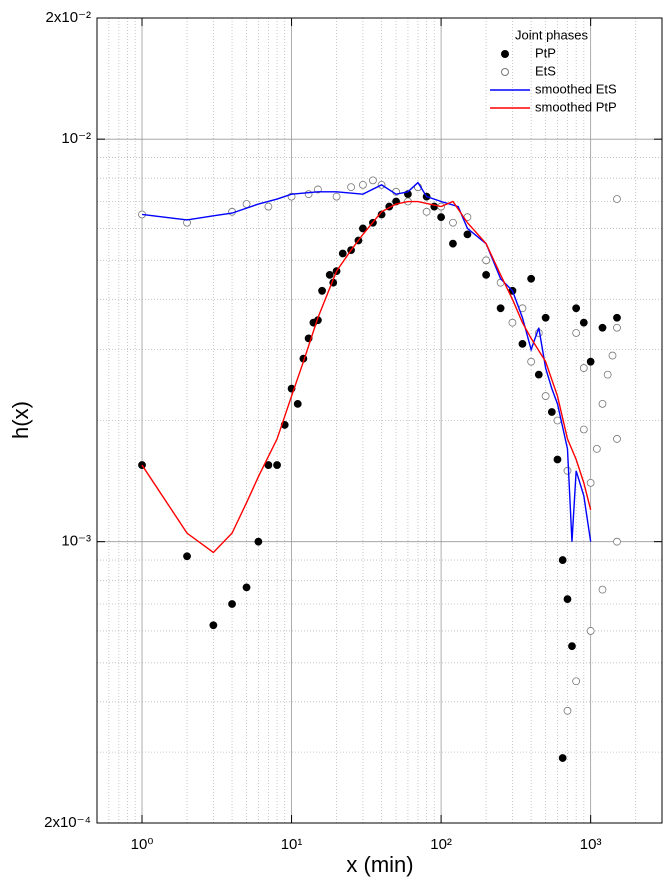 The image size is (665, 880). What do you see at coordinates (142, 844) in the screenshot?
I see `x-tick-label: 10⁰` at bounding box center [142, 844].